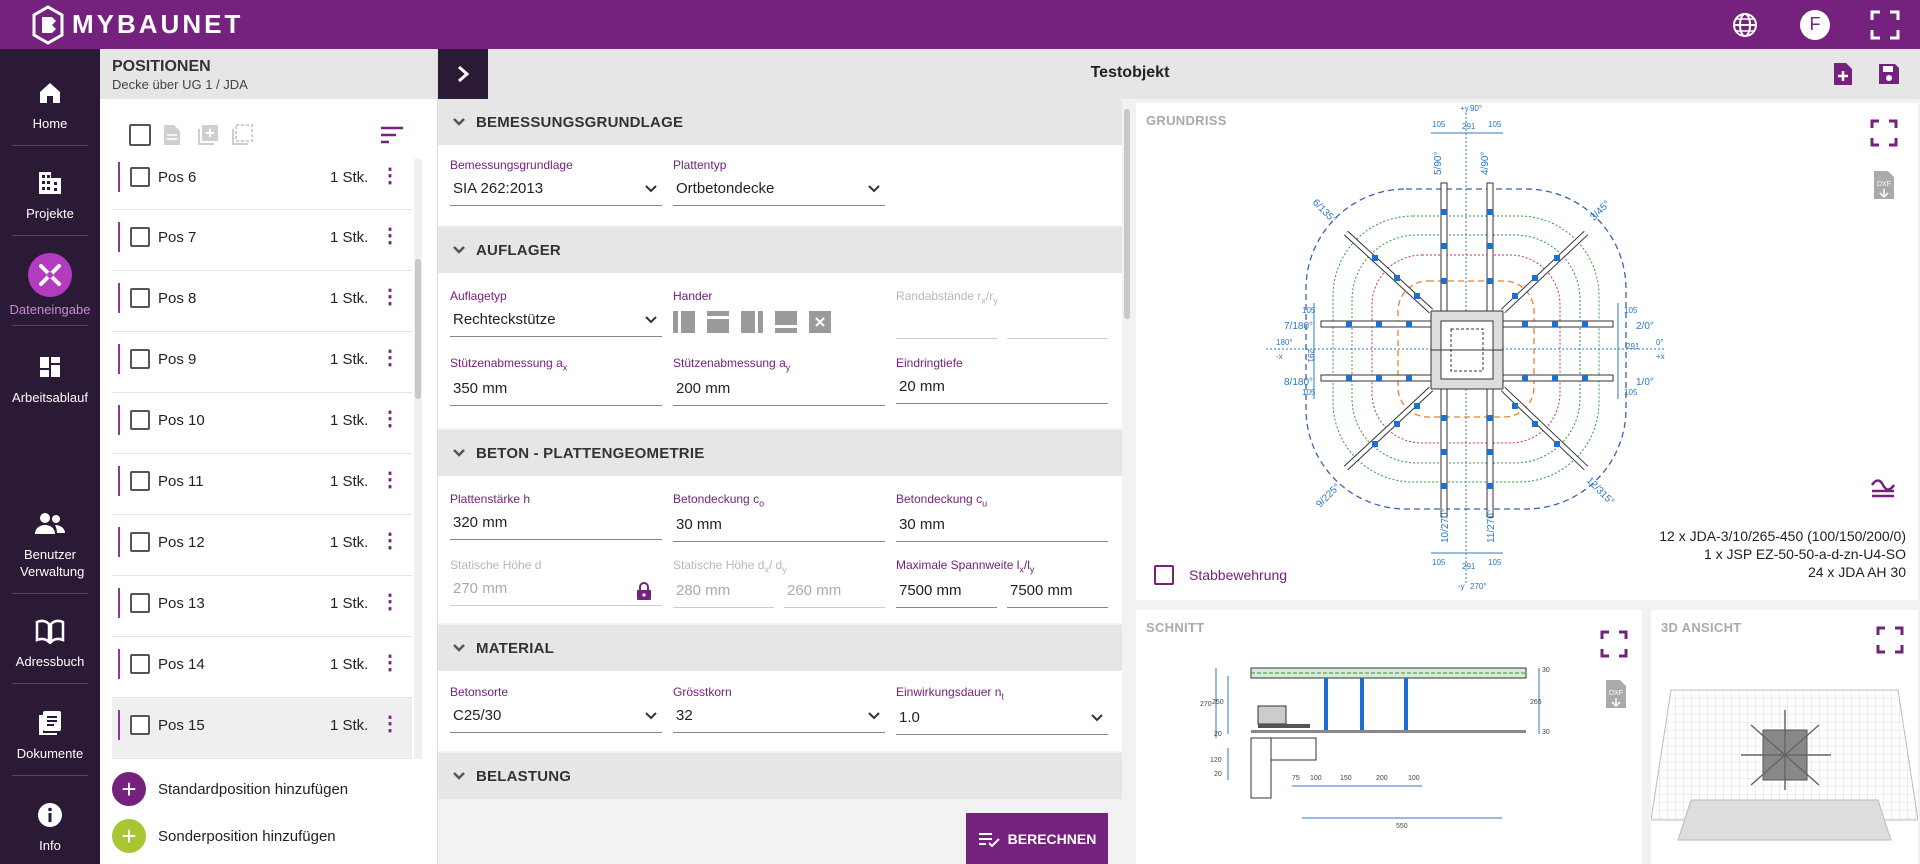 Image resolution: width=1920 pixels, height=864 pixels. Describe the element at coordinates (779, 381) in the screenshot. I see `stuetzenabmessung-ay-input: Stützenabmessung ay 200 mm` at that location.